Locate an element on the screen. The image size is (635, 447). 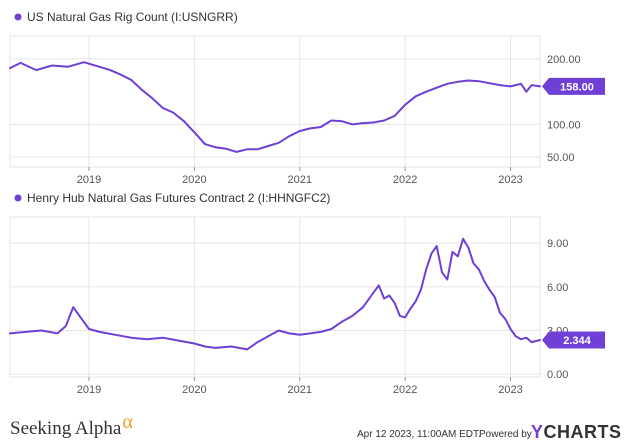
seeking-alpha-logo: Seeking Alphaα is located at coordinates (71, 425).